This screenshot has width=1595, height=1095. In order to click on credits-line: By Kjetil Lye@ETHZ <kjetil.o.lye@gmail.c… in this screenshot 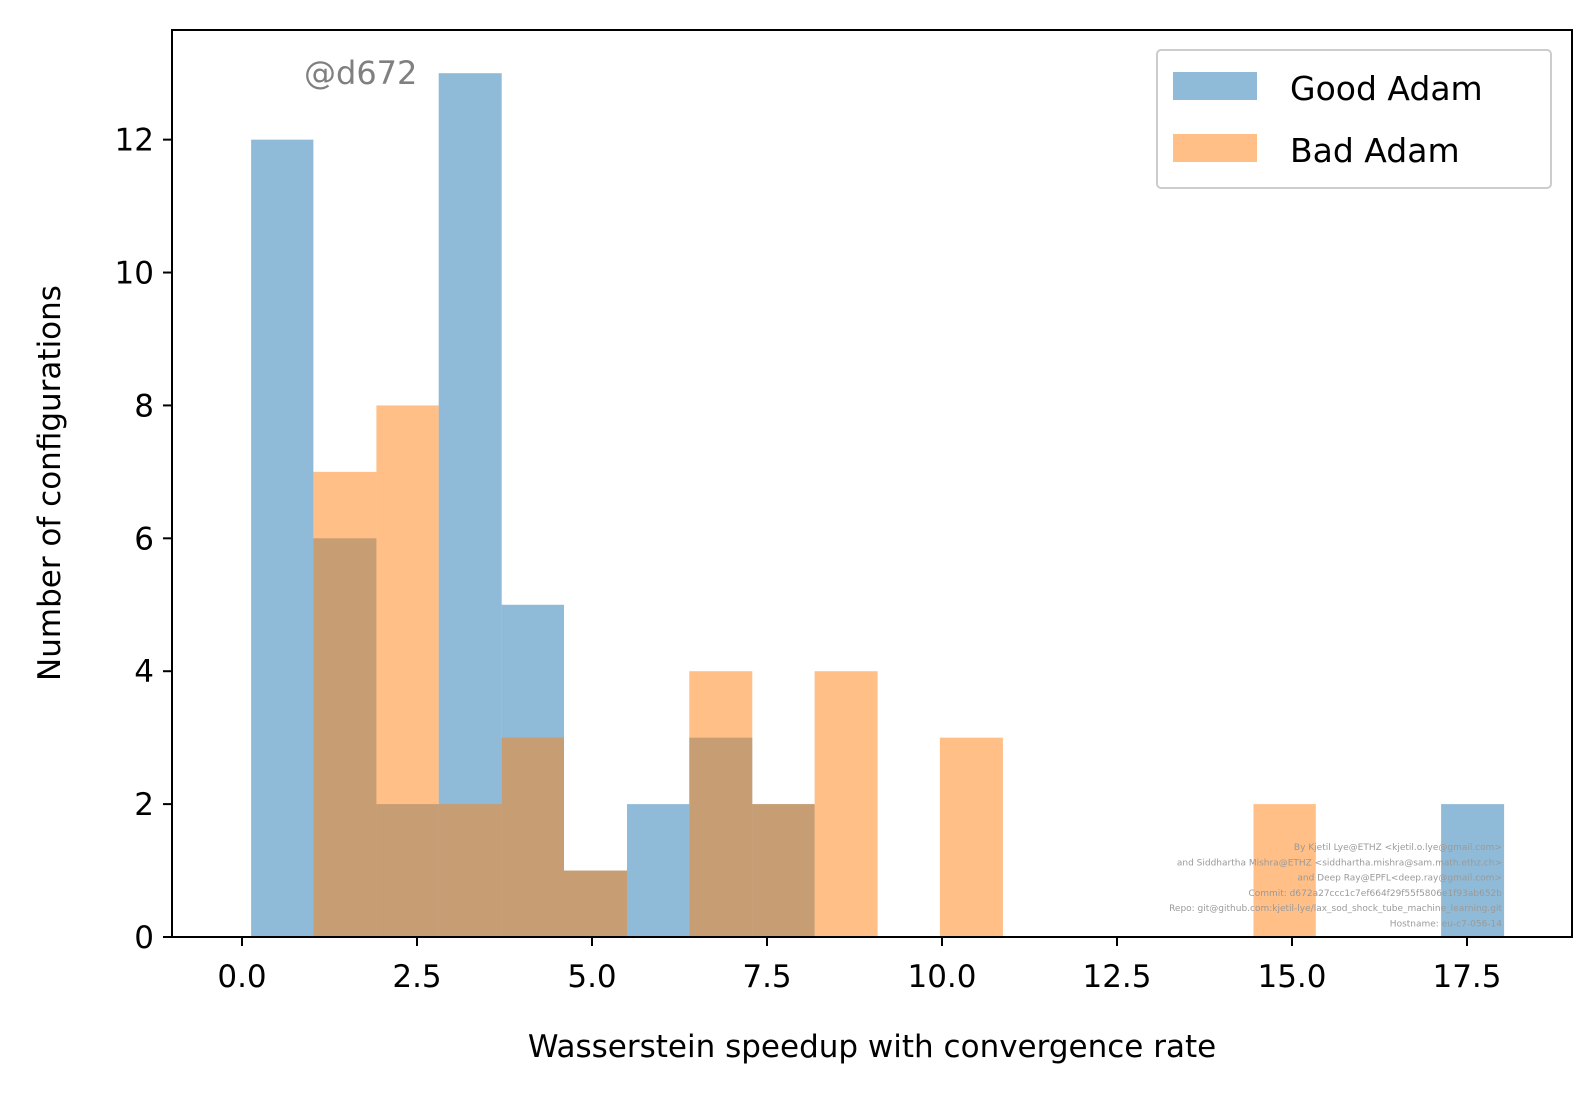, I will do `click(1398, 848)`.